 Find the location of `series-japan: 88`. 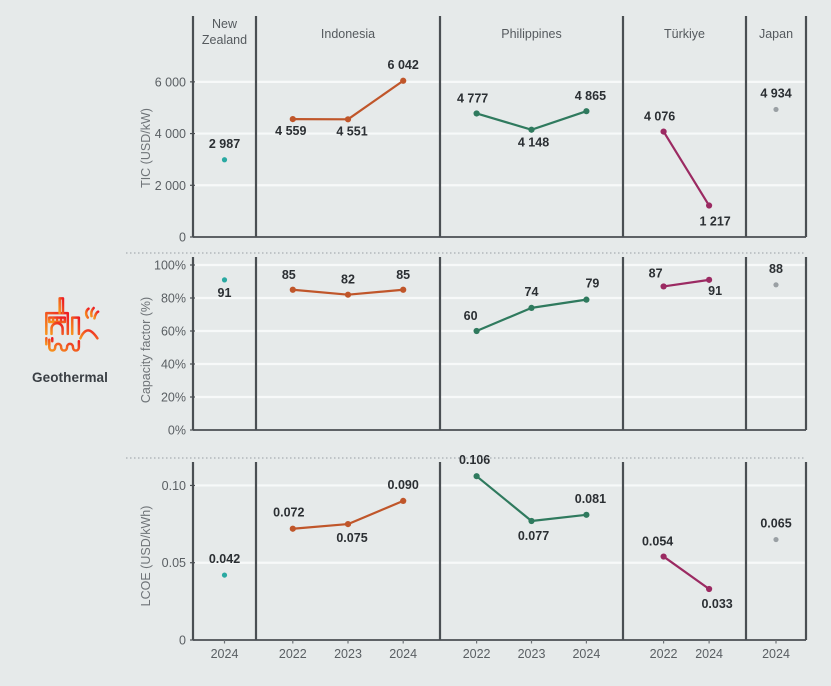

series-japan: 88 is located at coordinates (776, 275).